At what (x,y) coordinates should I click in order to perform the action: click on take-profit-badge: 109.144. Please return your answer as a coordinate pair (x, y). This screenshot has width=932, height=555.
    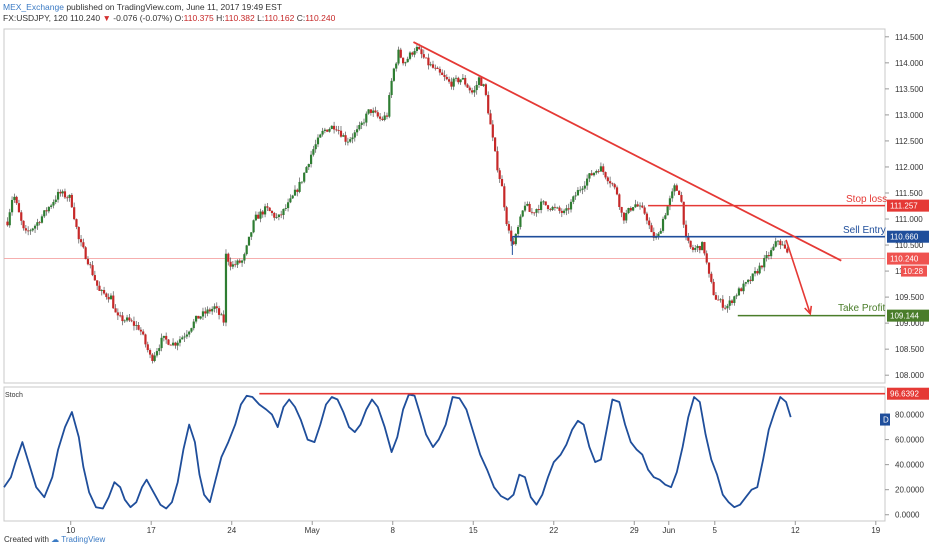
    Looking at the image, I should click on (908, 315).